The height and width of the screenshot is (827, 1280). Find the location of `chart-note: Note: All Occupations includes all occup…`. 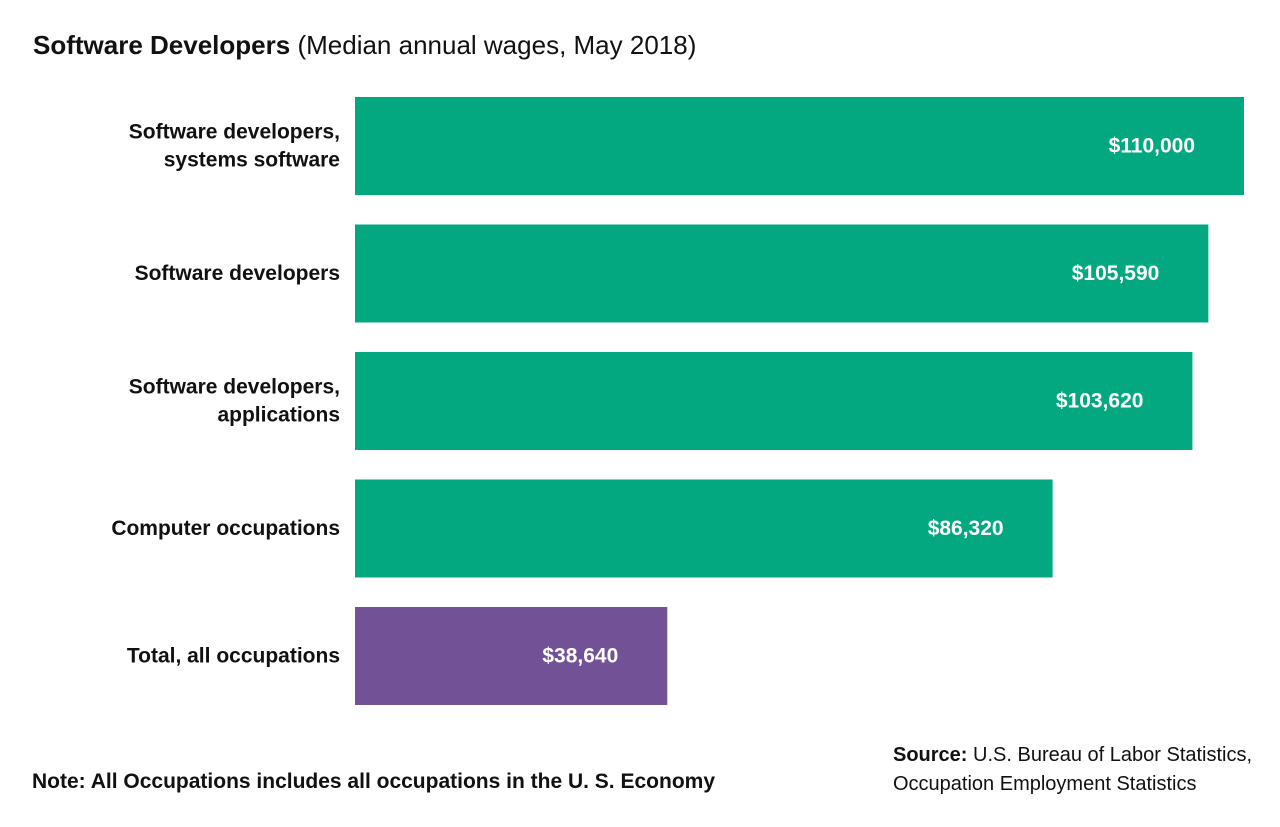

chart-note: Note: All Occupations includes all occup… is located at coordinates (373, 781).